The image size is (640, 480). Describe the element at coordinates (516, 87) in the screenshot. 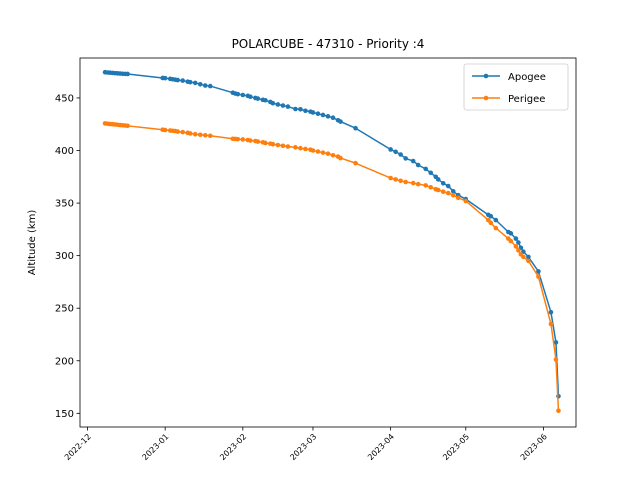

I see `legend: Apogee Perigee` at that location.